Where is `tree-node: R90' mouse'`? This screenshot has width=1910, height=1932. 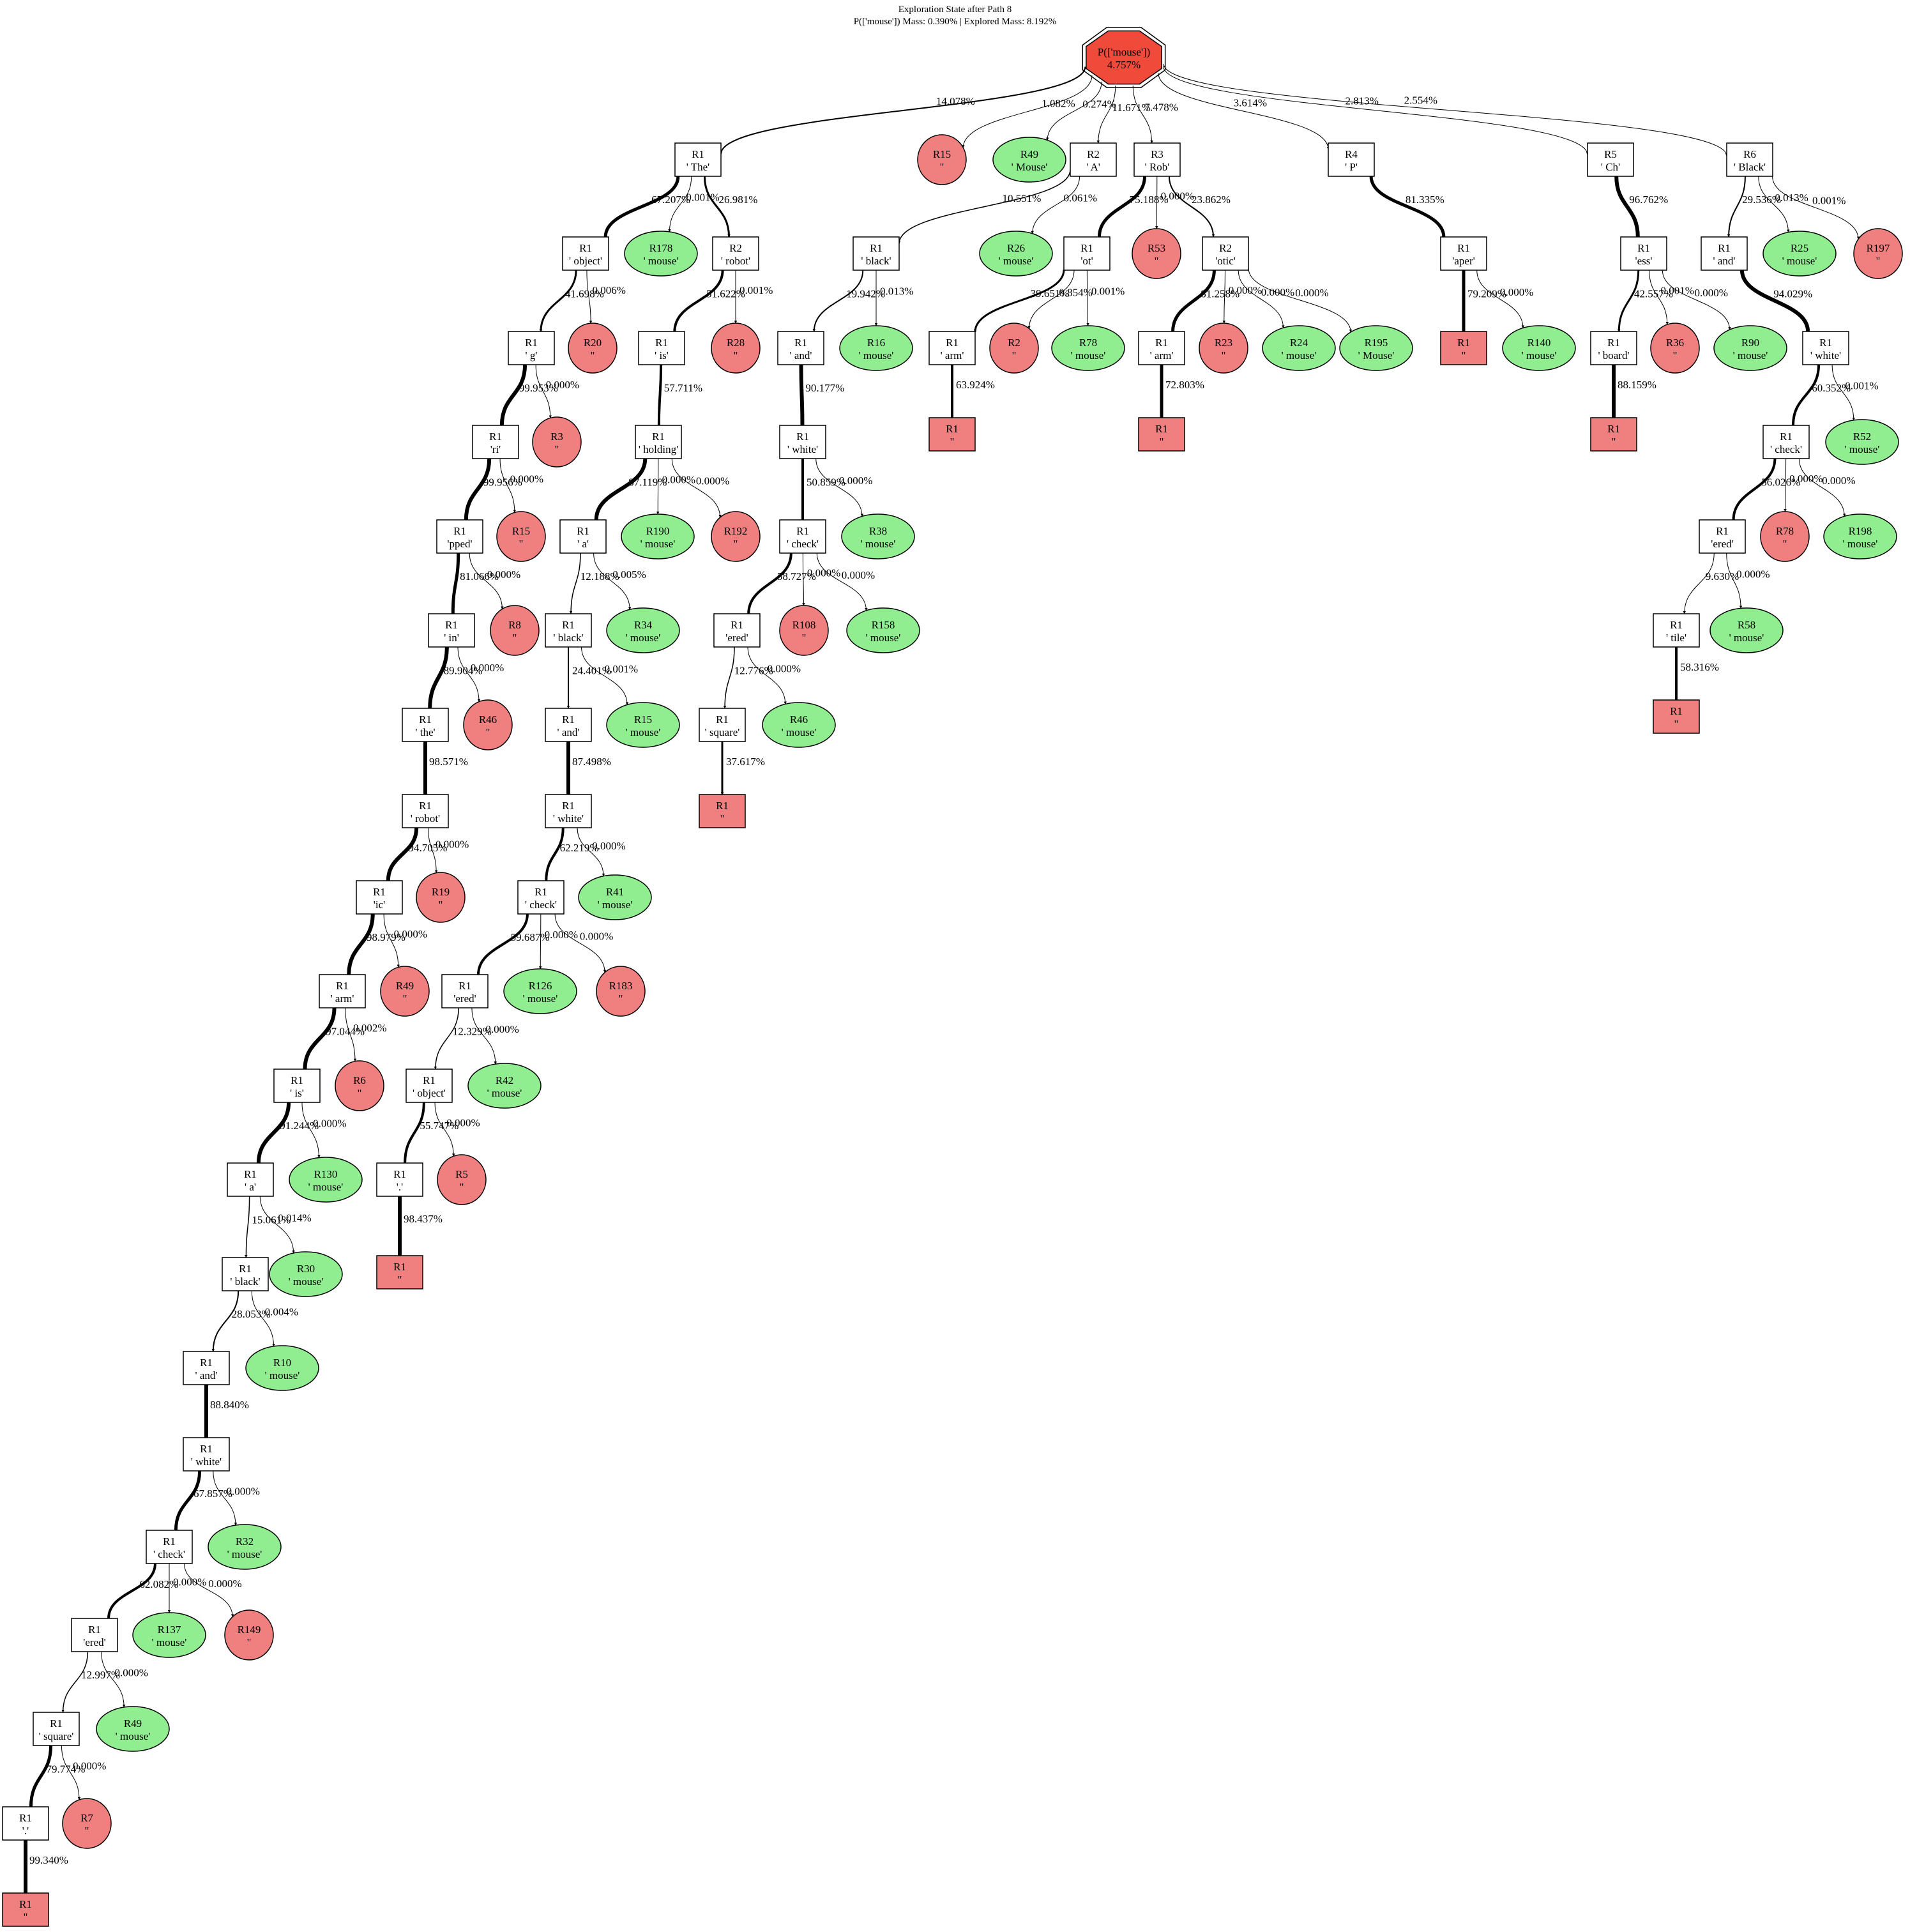
tree-node: R90' mouse' is located at coordinates (1750, 348).